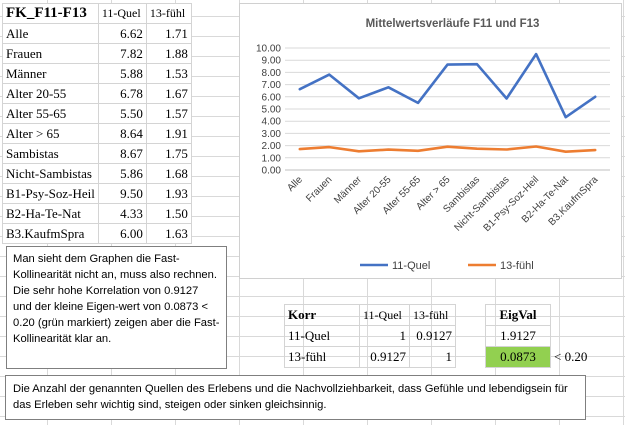 Image resolution: width=625 pixels, height=425 pixels. What do you see at coordinates (272, 158) in the screenshot?
I see `y-tick-label: 1.00` at bounding box center [272, 158].